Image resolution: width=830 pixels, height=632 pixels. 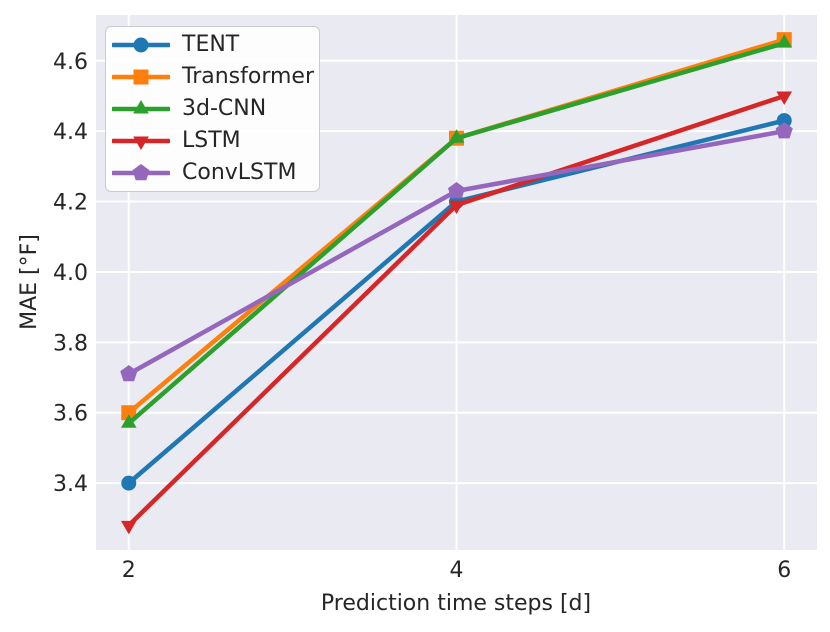 What do you see at coordinates (129, 413) in the screenshot?
I see `Transformer-marker-point` at bounding box center [129, 413].